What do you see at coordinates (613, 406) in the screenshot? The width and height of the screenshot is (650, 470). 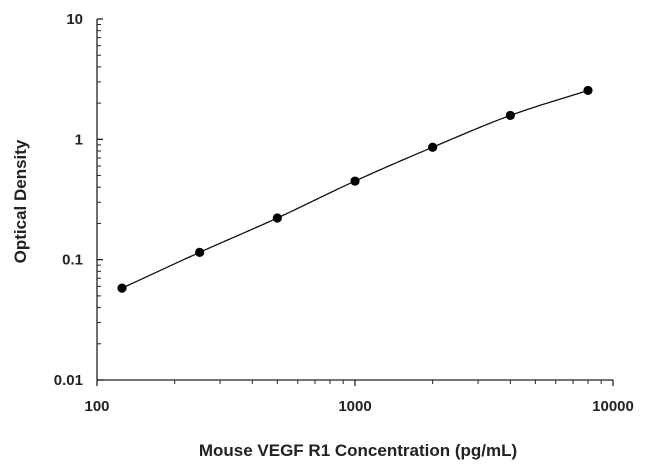 I see `x-tick-label: 10000` at bounding box center [613, 406].